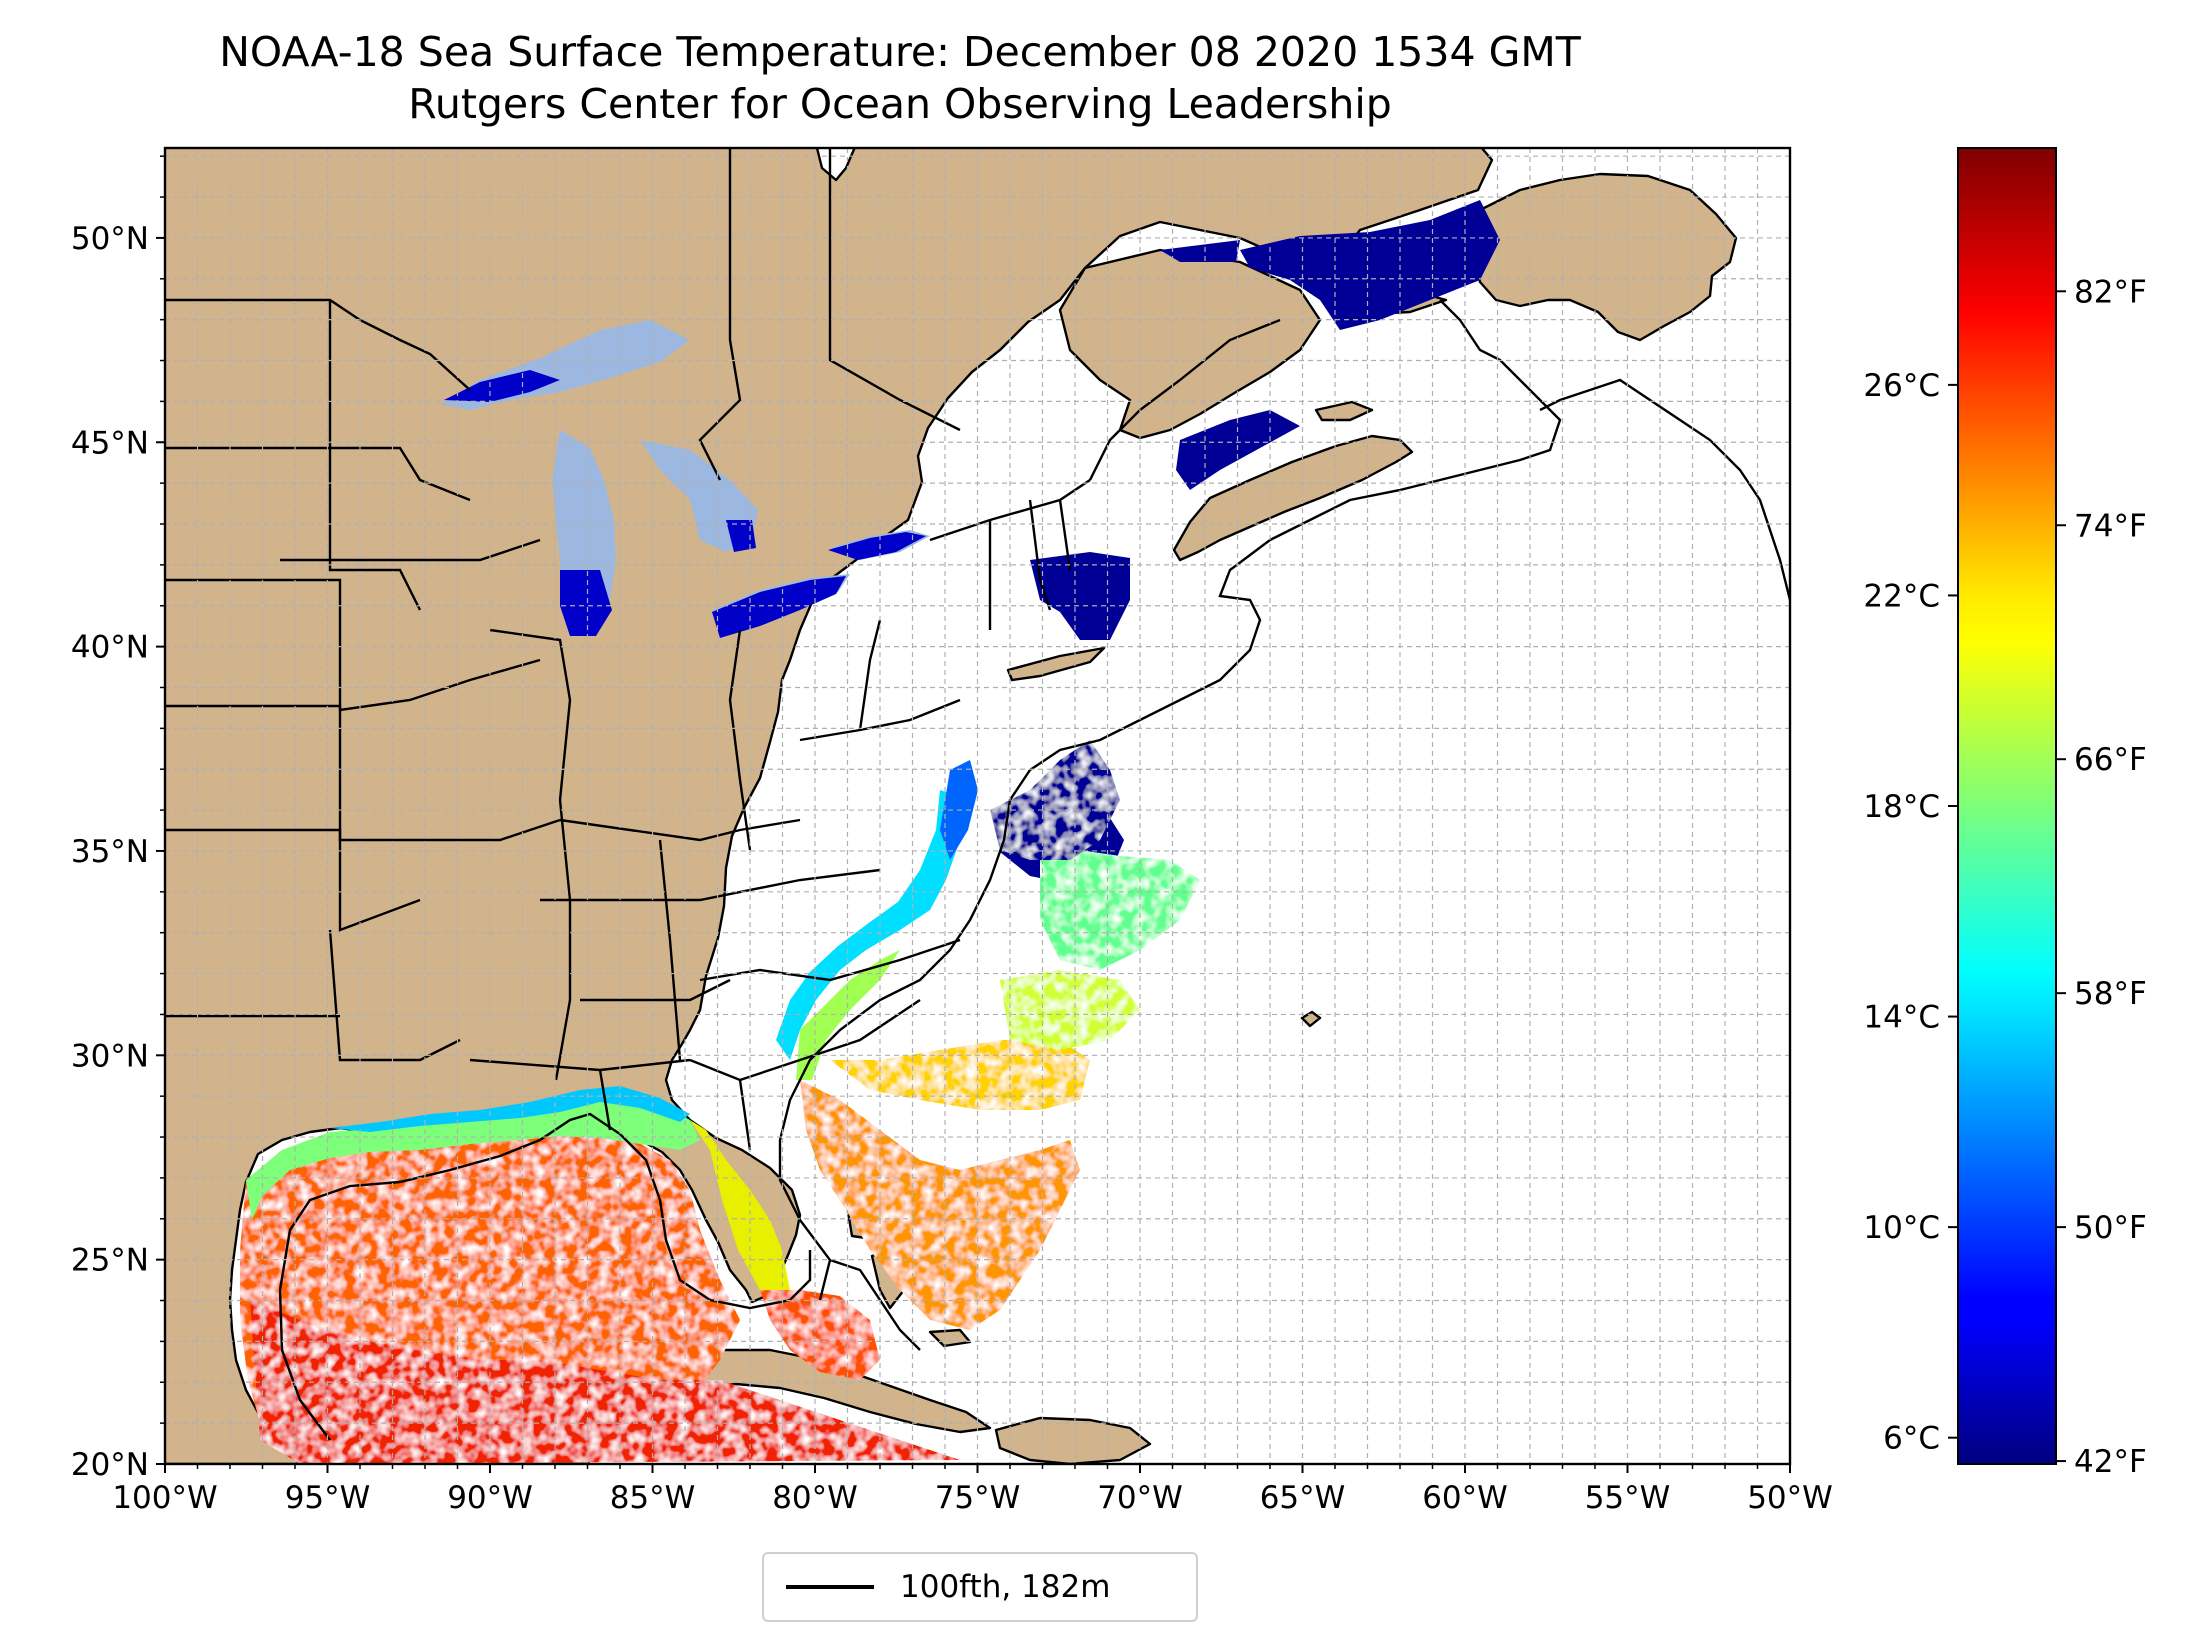 This screenshot has width=2201, height=1647. I want to click on mid-atlantic-cold-blob, so click(1055, 800).